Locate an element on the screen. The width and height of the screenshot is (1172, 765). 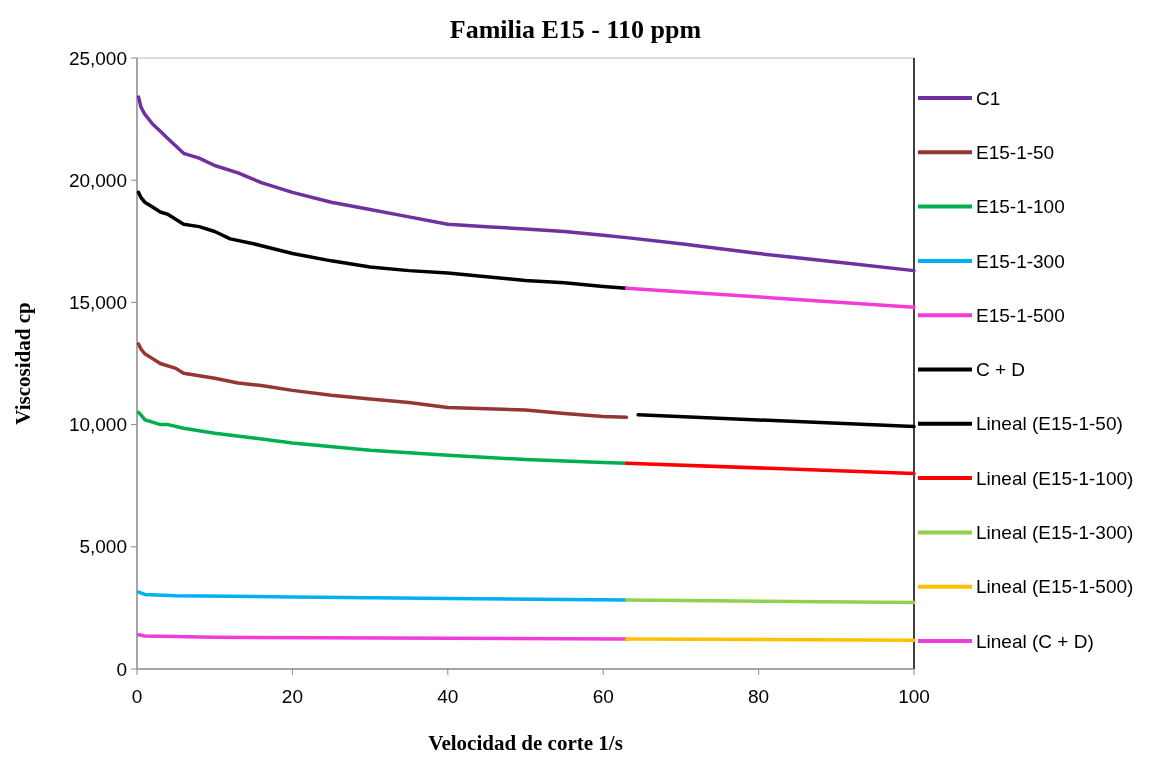
y-tick-label: 10,000 is located at coordinates (97, 425).